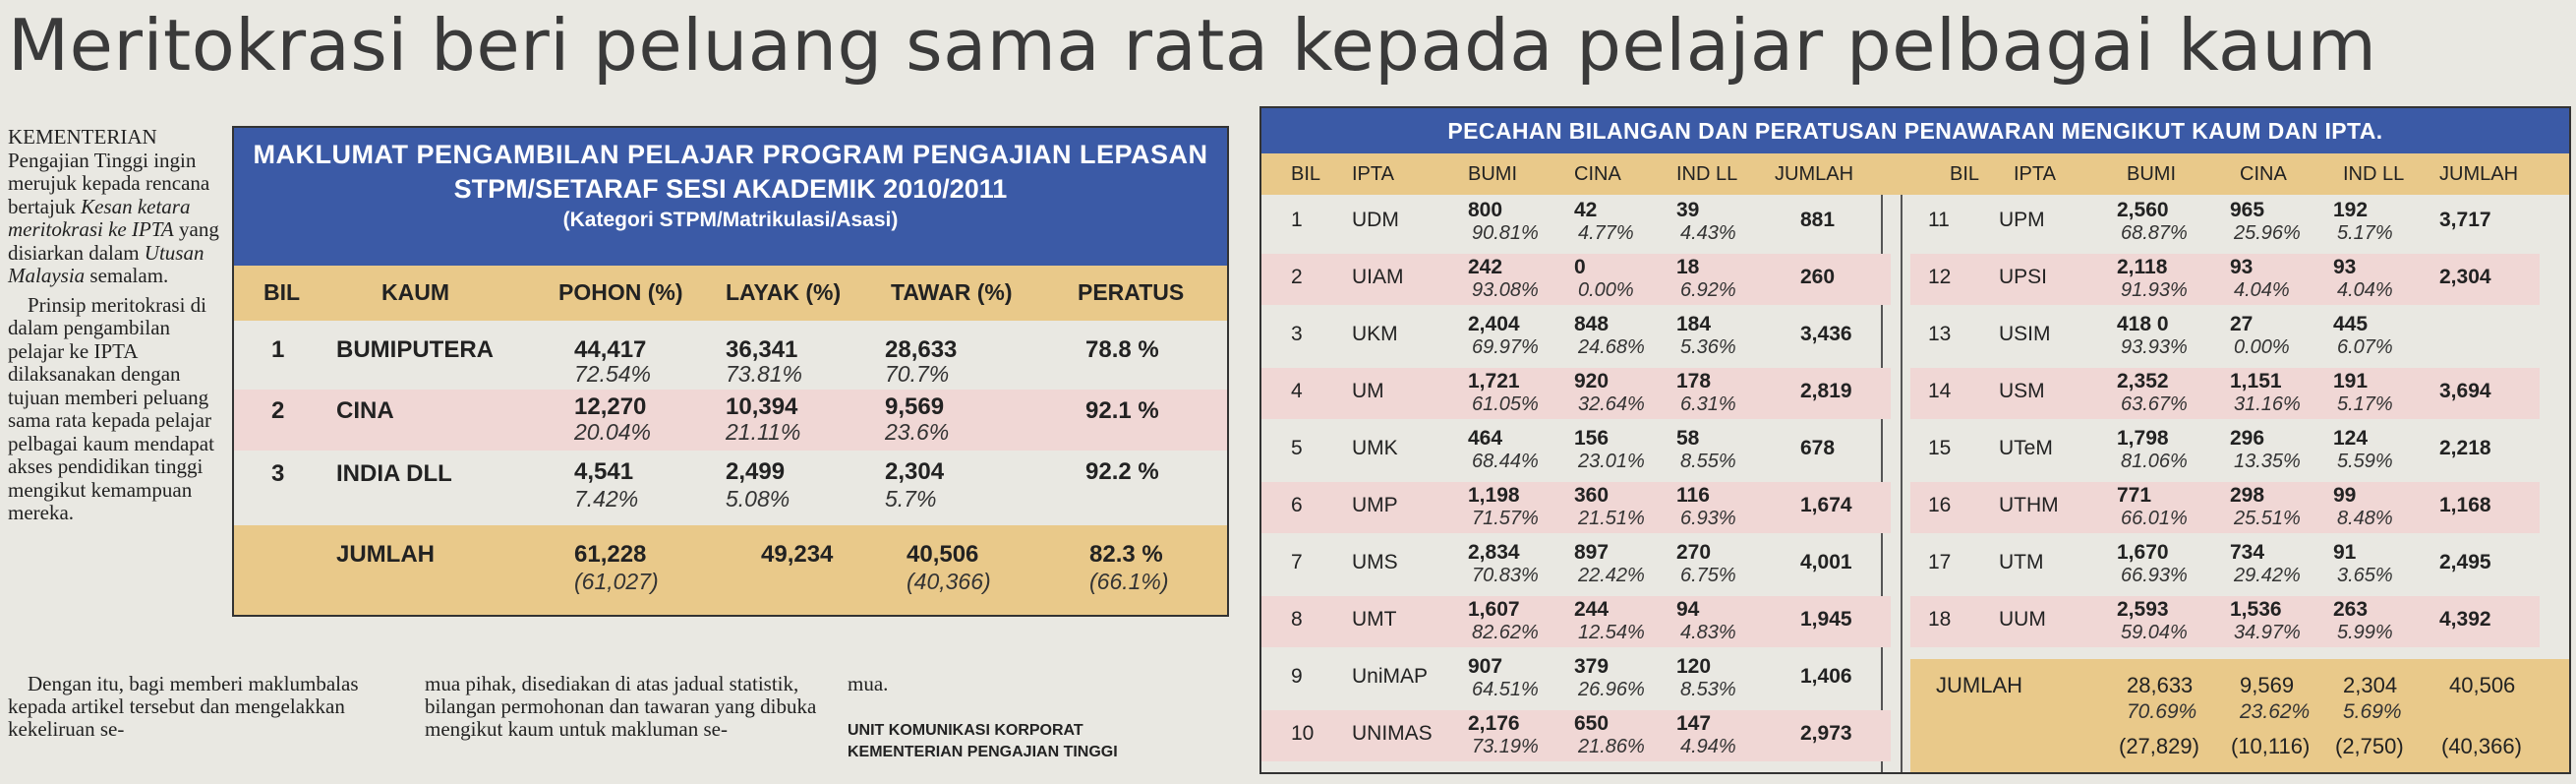  Describe the element at coordinates (2225, 564) in the screenshot. I see `table-row: 17 UTM 1,670 734 91 2,495 66.93% 29.42% 3.65%` at that location.